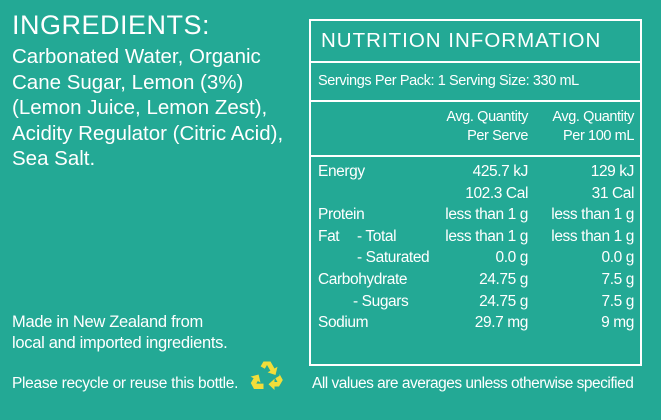 This screenshot has height=420, width=661. Describe the element at coordinates (148, 133) in the screenshot. I see `ingredients-line: Acidity Regulator (Citric Acid),` at that location.